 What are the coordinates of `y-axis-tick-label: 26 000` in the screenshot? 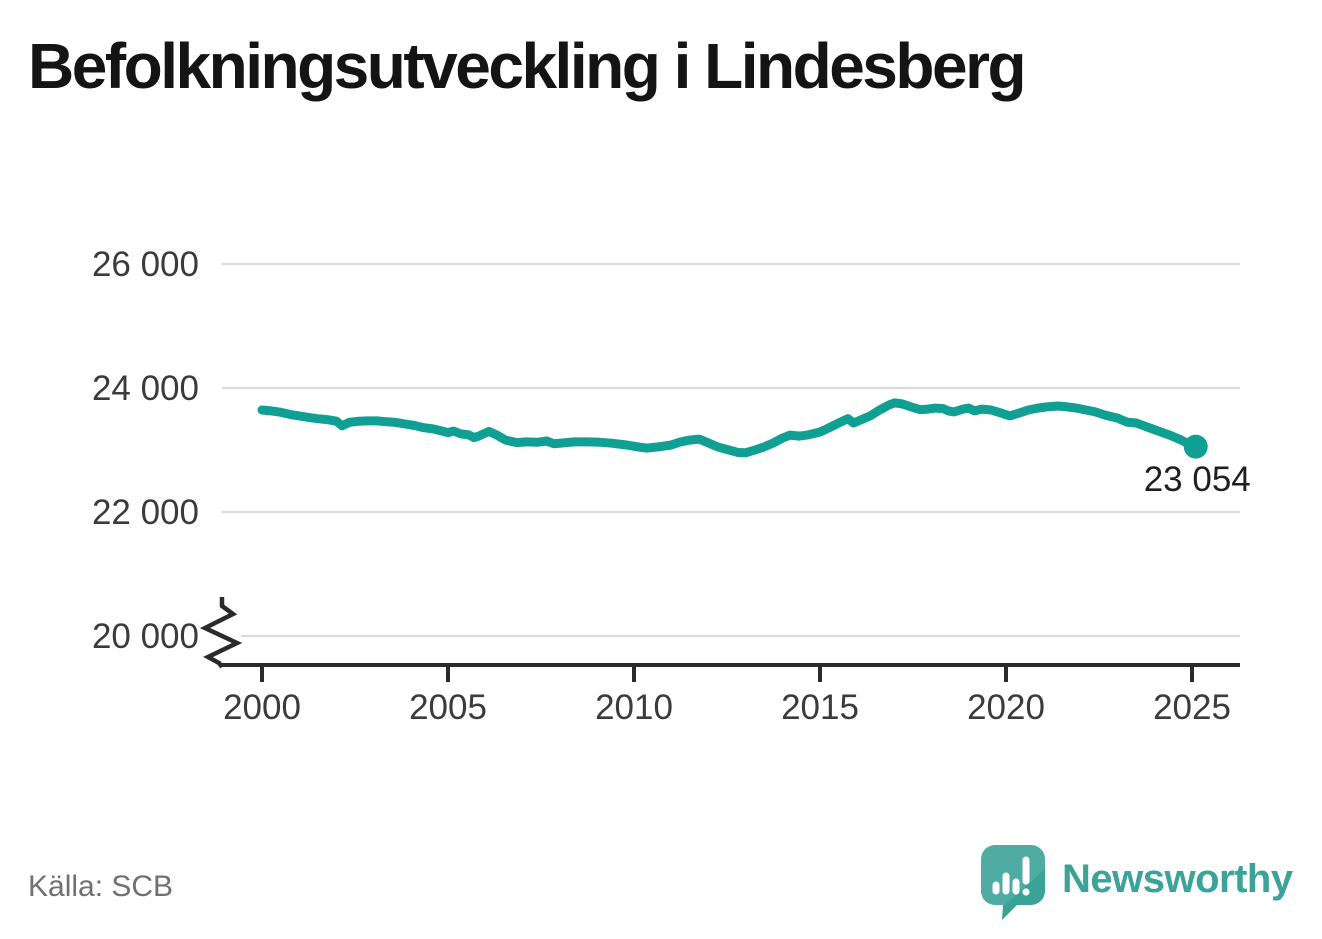 It's located at (145, 264).